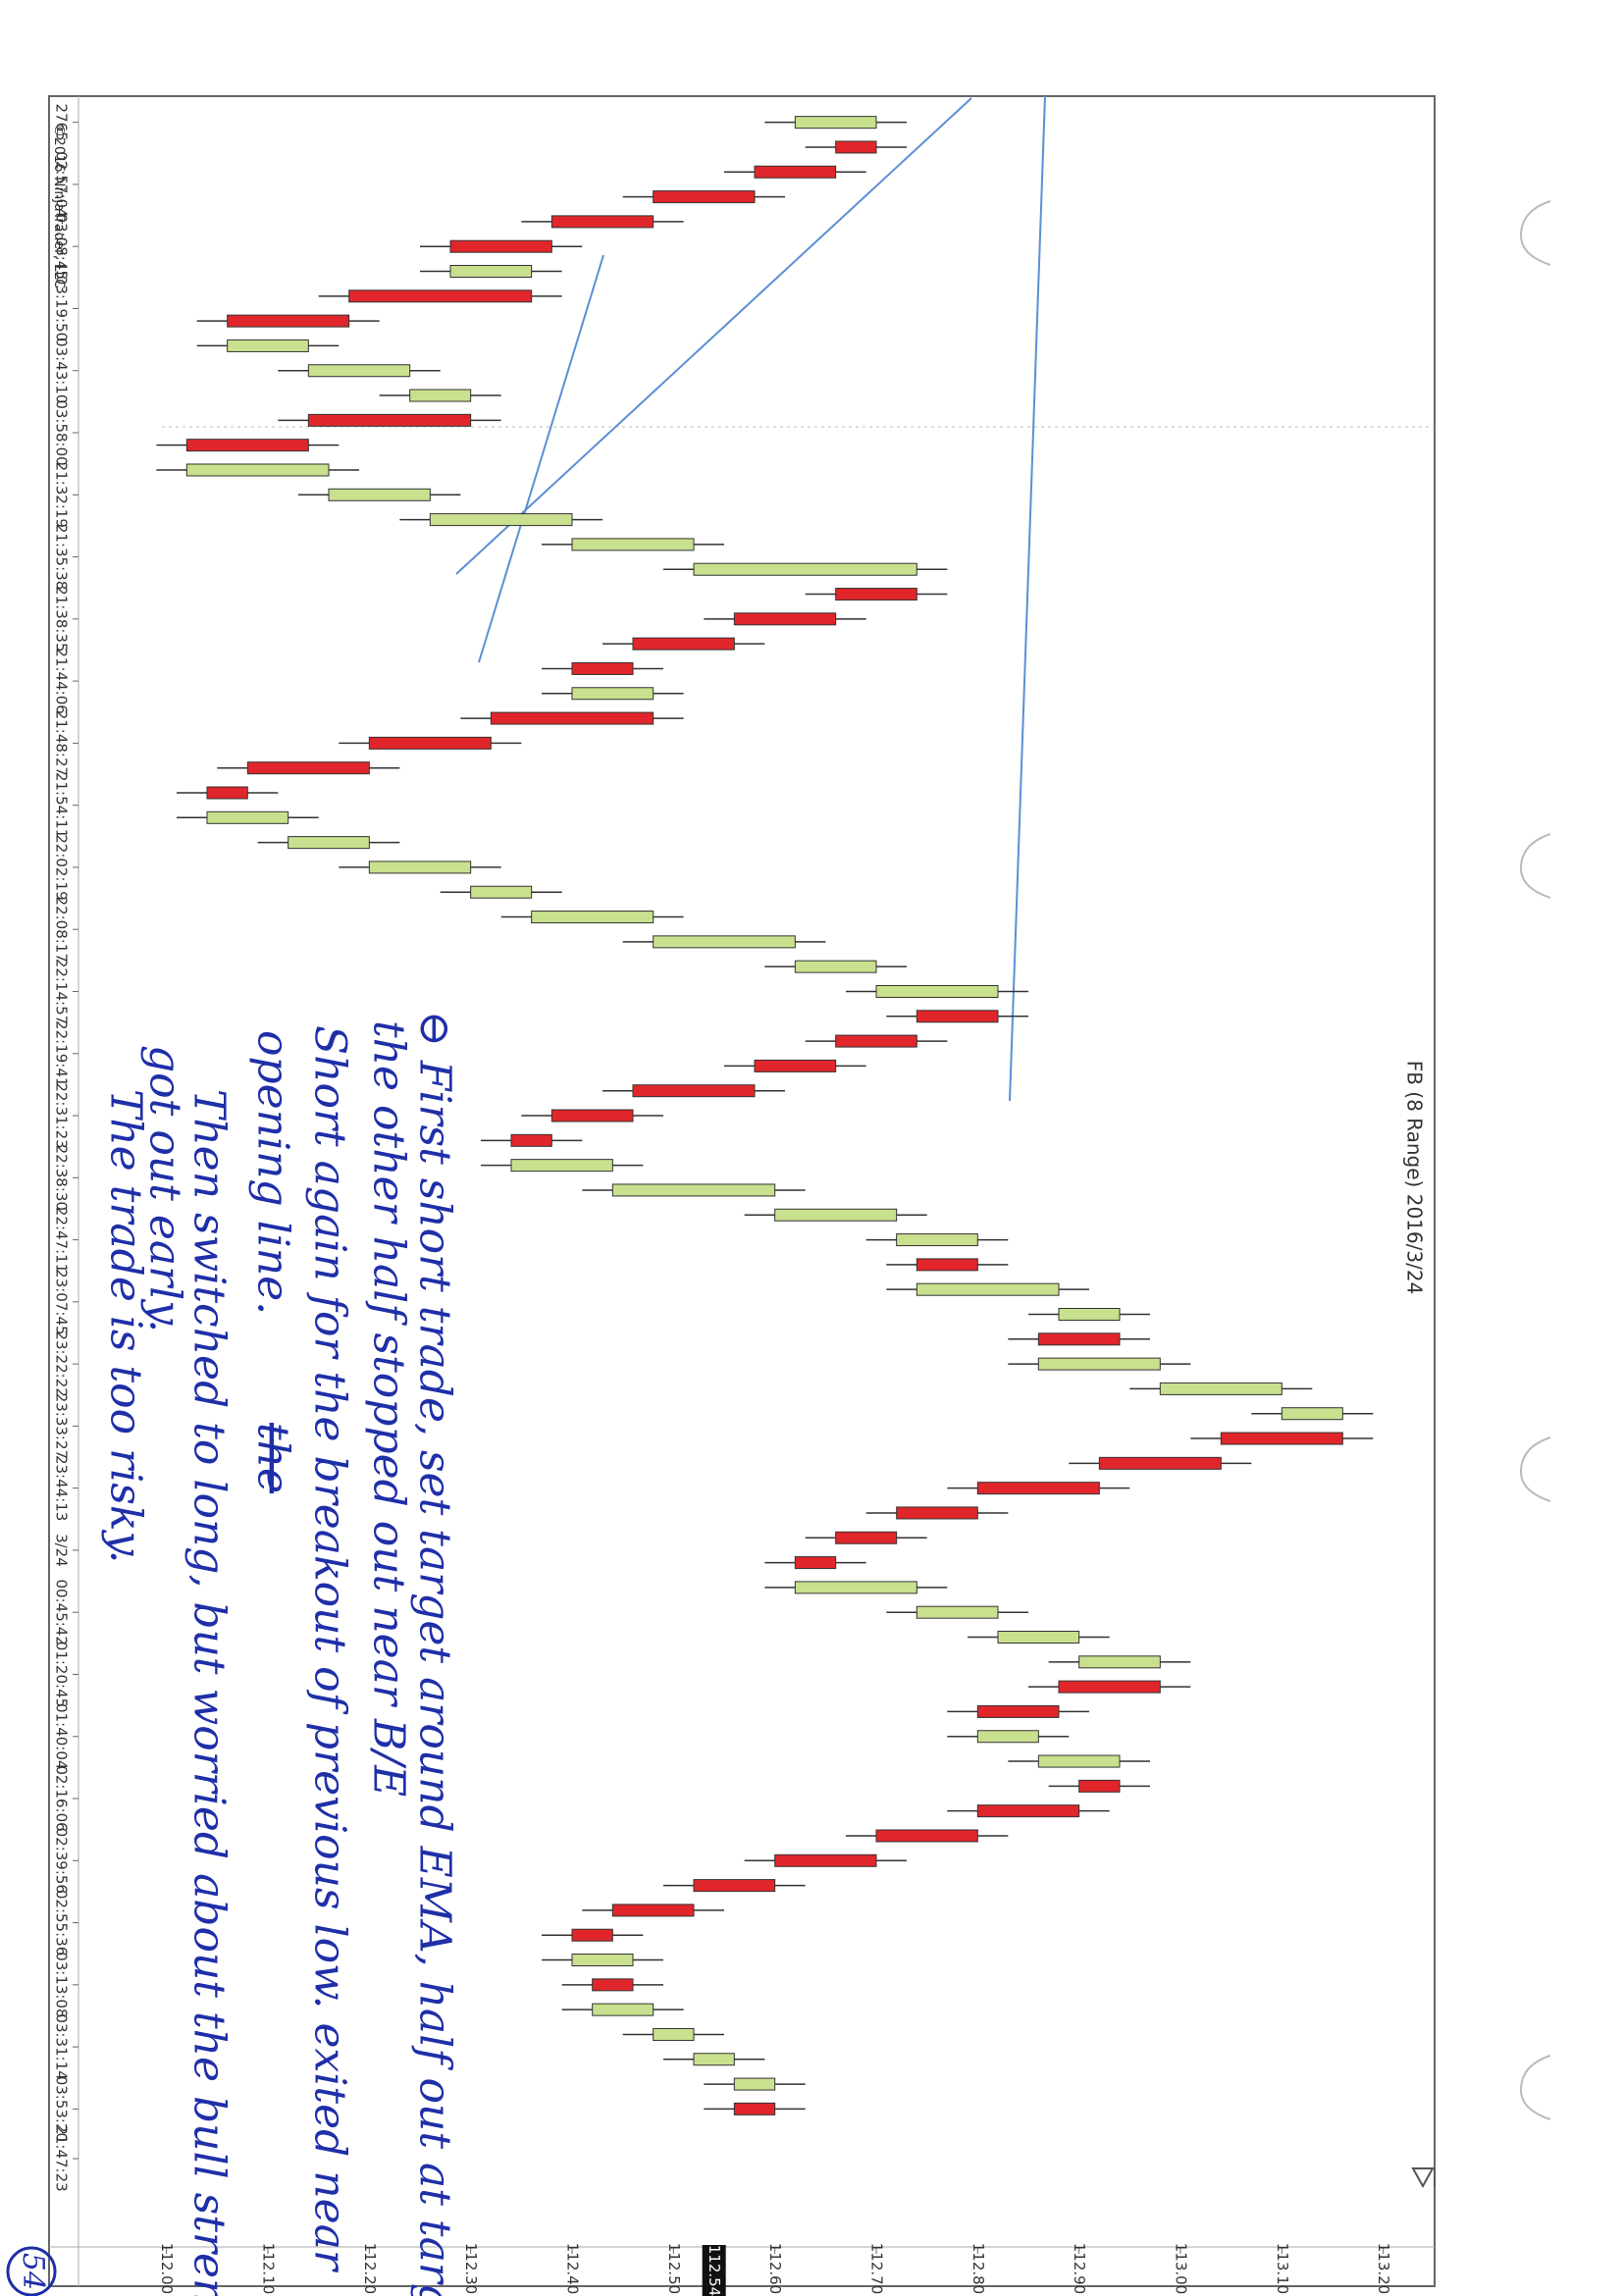 The width and height of the screenshot is (1623, 2296). Describe the element at coordinates (370, 2269) in the screenshot. I see `price-tick-label: 112.20` at that location.